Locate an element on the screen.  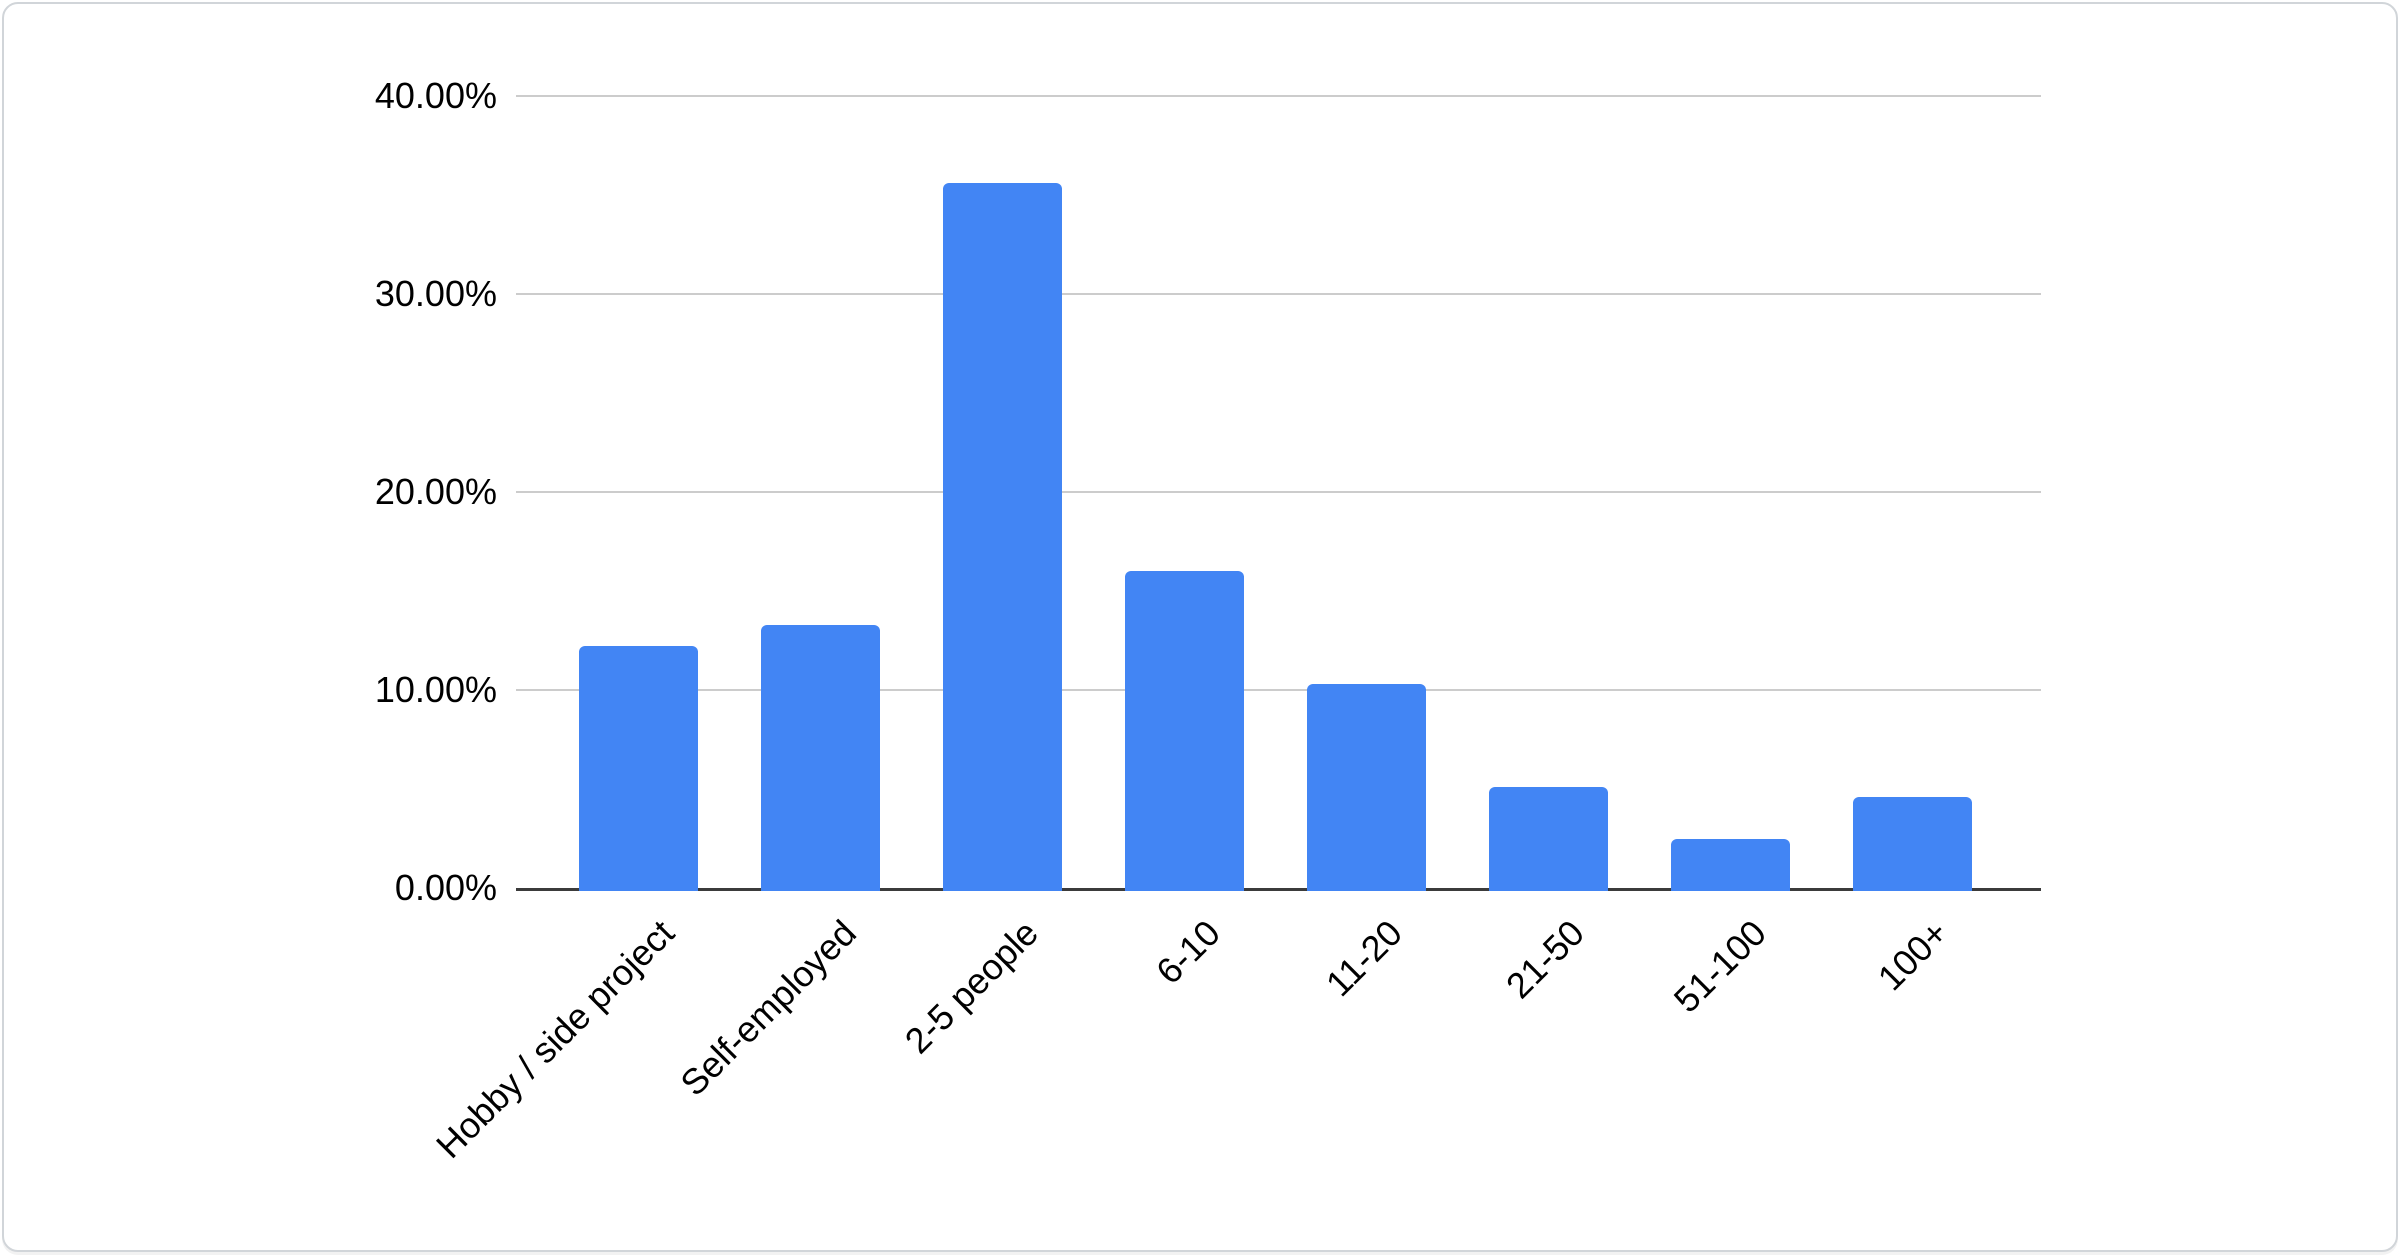
x-axis-label: Hobby / side project is located at coordinates (555, 1039).